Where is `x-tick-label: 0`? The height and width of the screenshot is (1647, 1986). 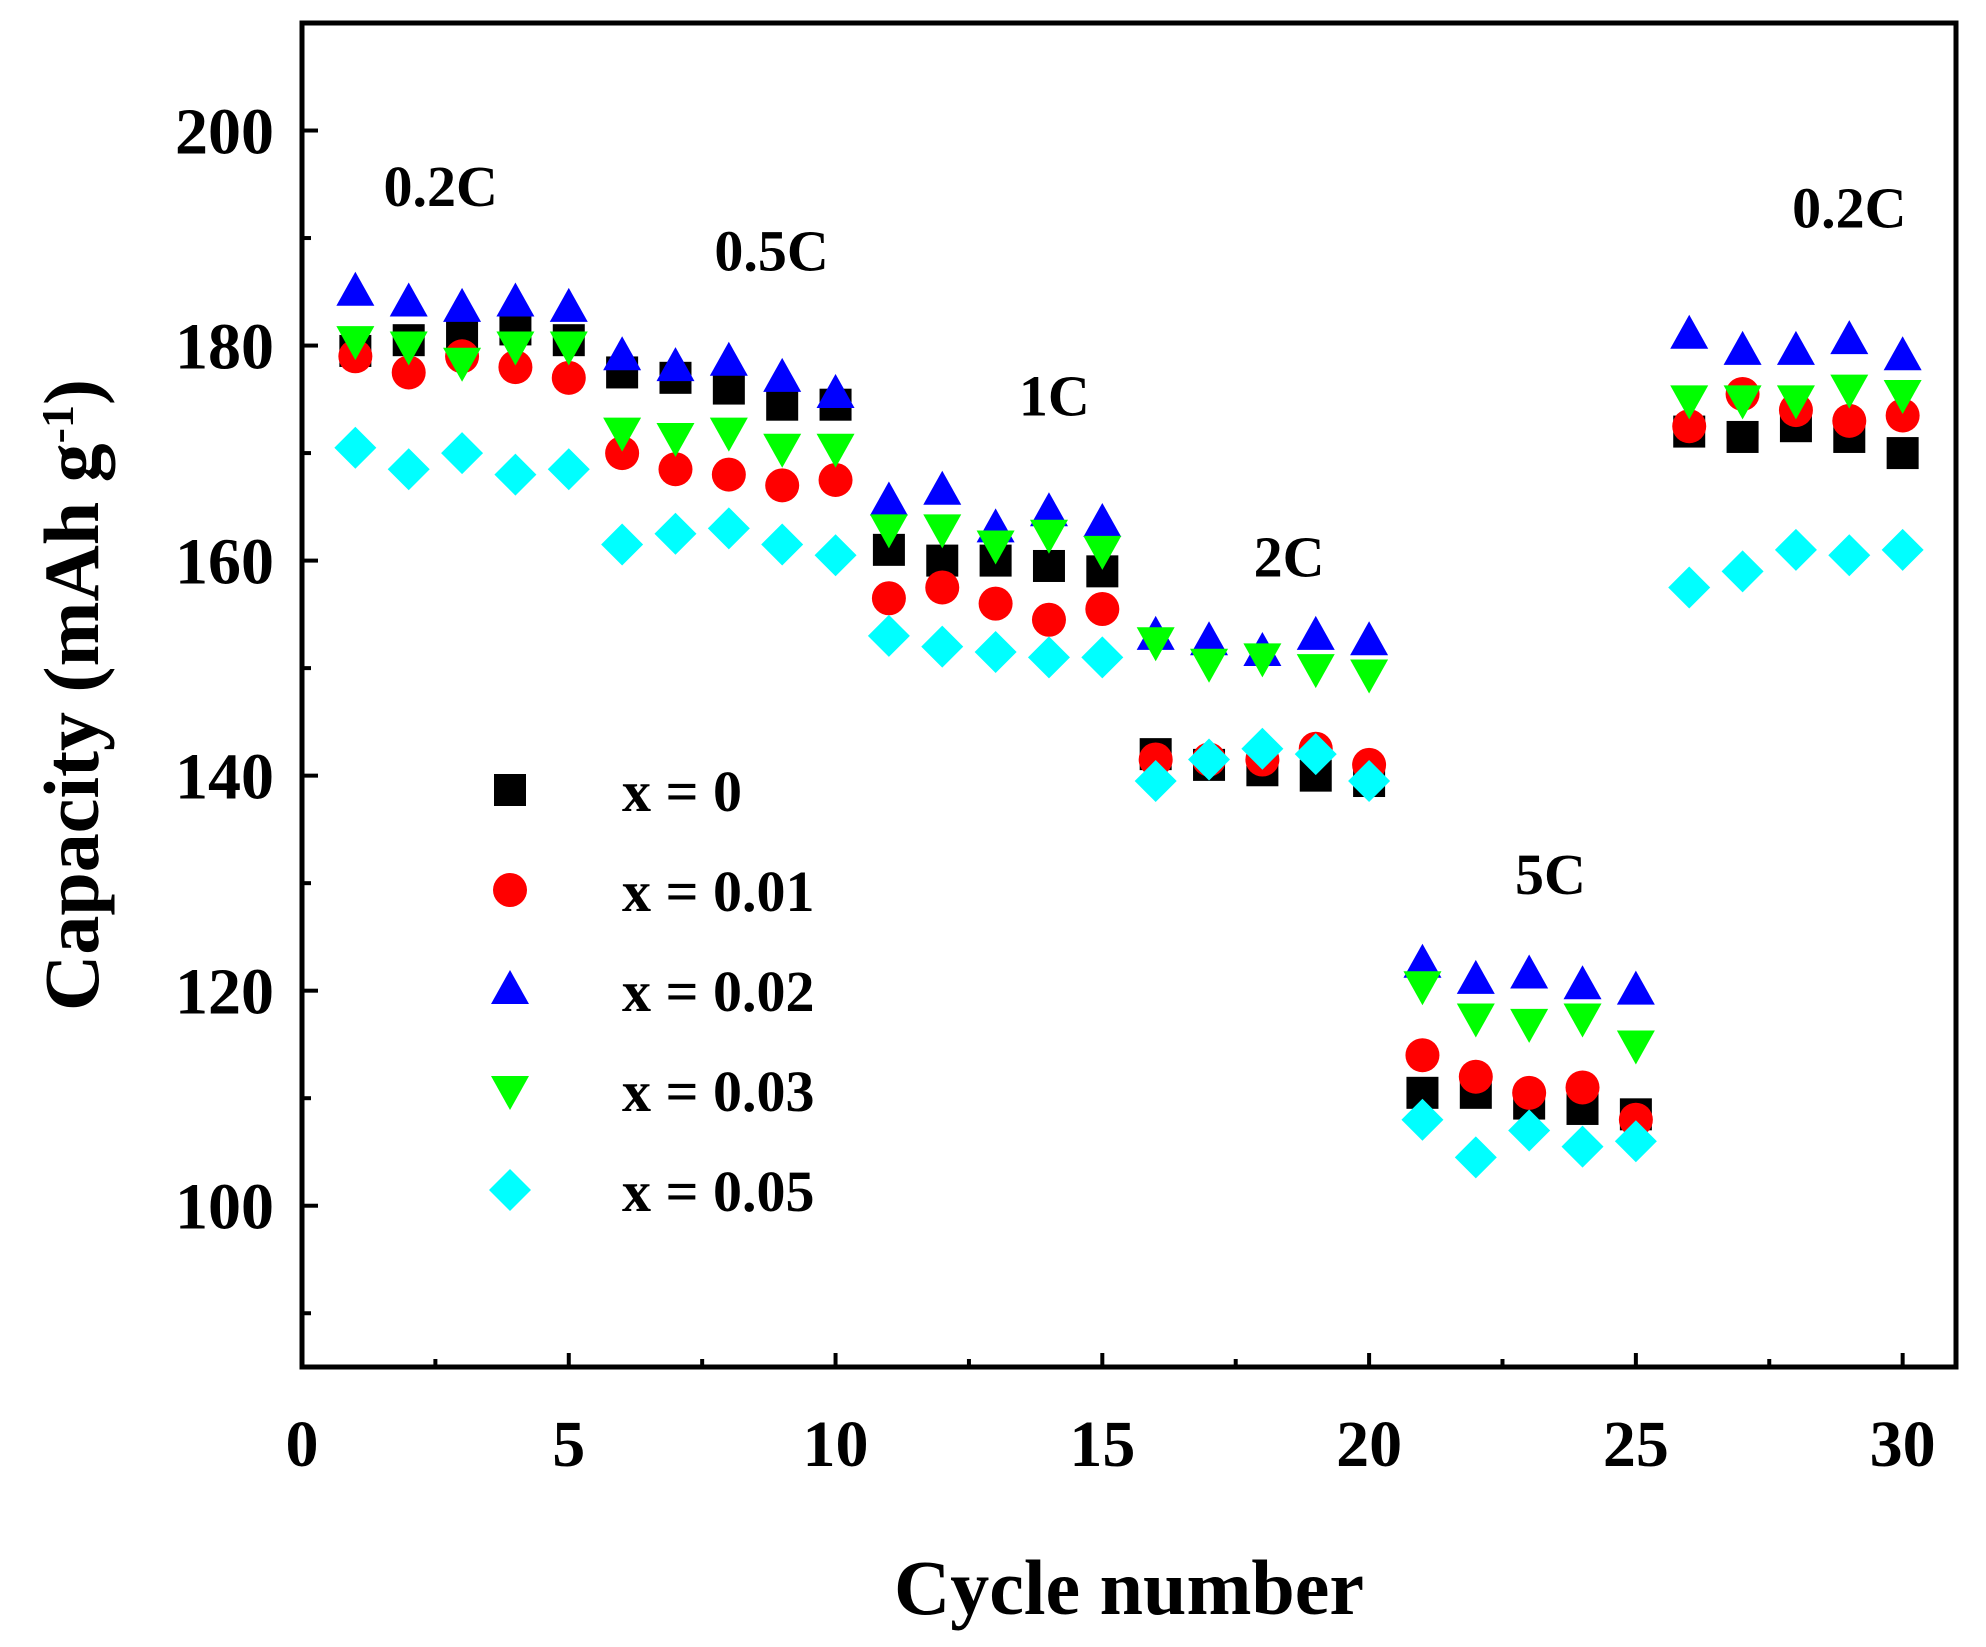
x-tick-label: 0 is located at coordinates (302, 1444).